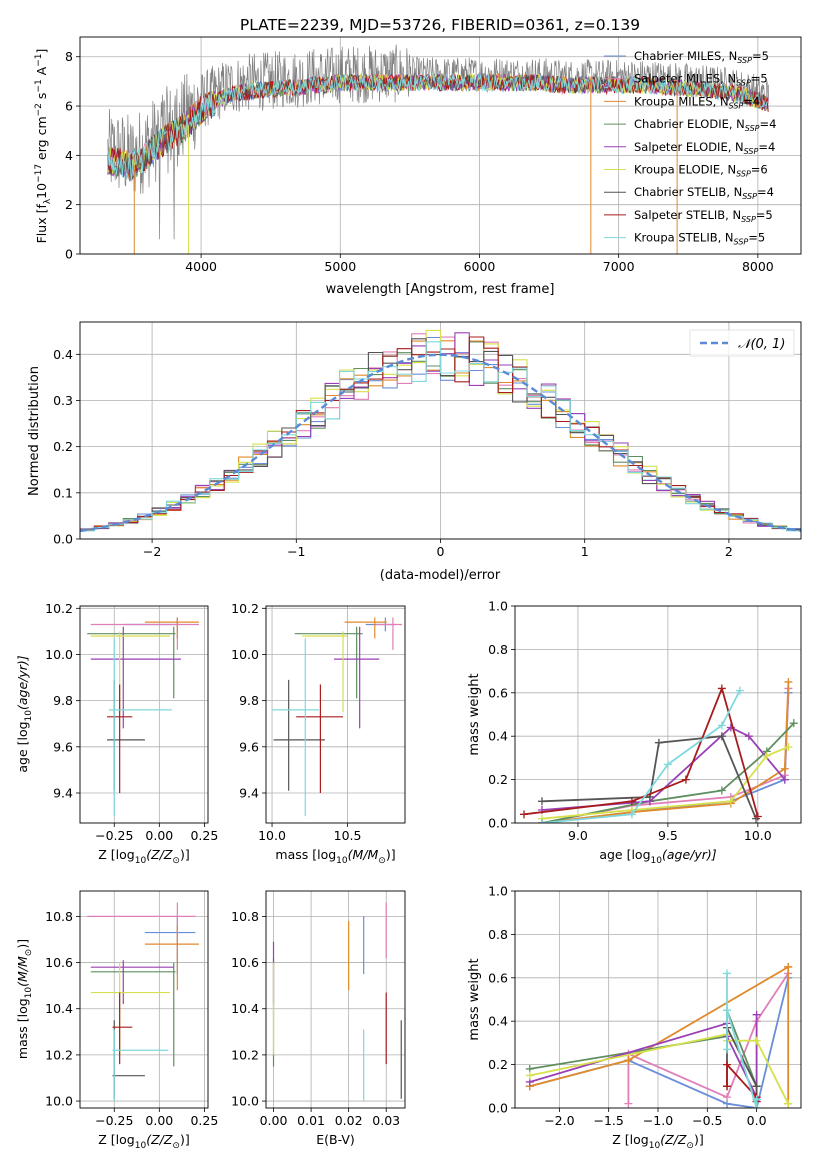 This screenshot has width=819, height=1170. I want to click on x-tick-label: 0.03, so click(386, 1120).